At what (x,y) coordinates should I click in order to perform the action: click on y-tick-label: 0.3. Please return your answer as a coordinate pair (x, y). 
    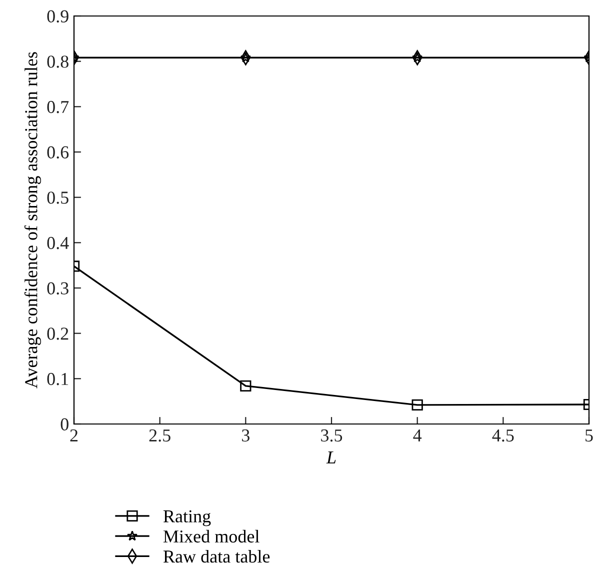
    Looking at the image, I should click on (57, 288).